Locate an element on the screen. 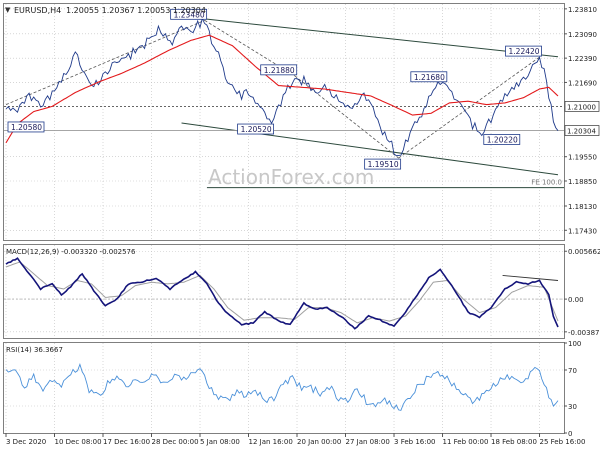  x-tick-label: 3 Dec 2020 is located at coordinates (26, 442).